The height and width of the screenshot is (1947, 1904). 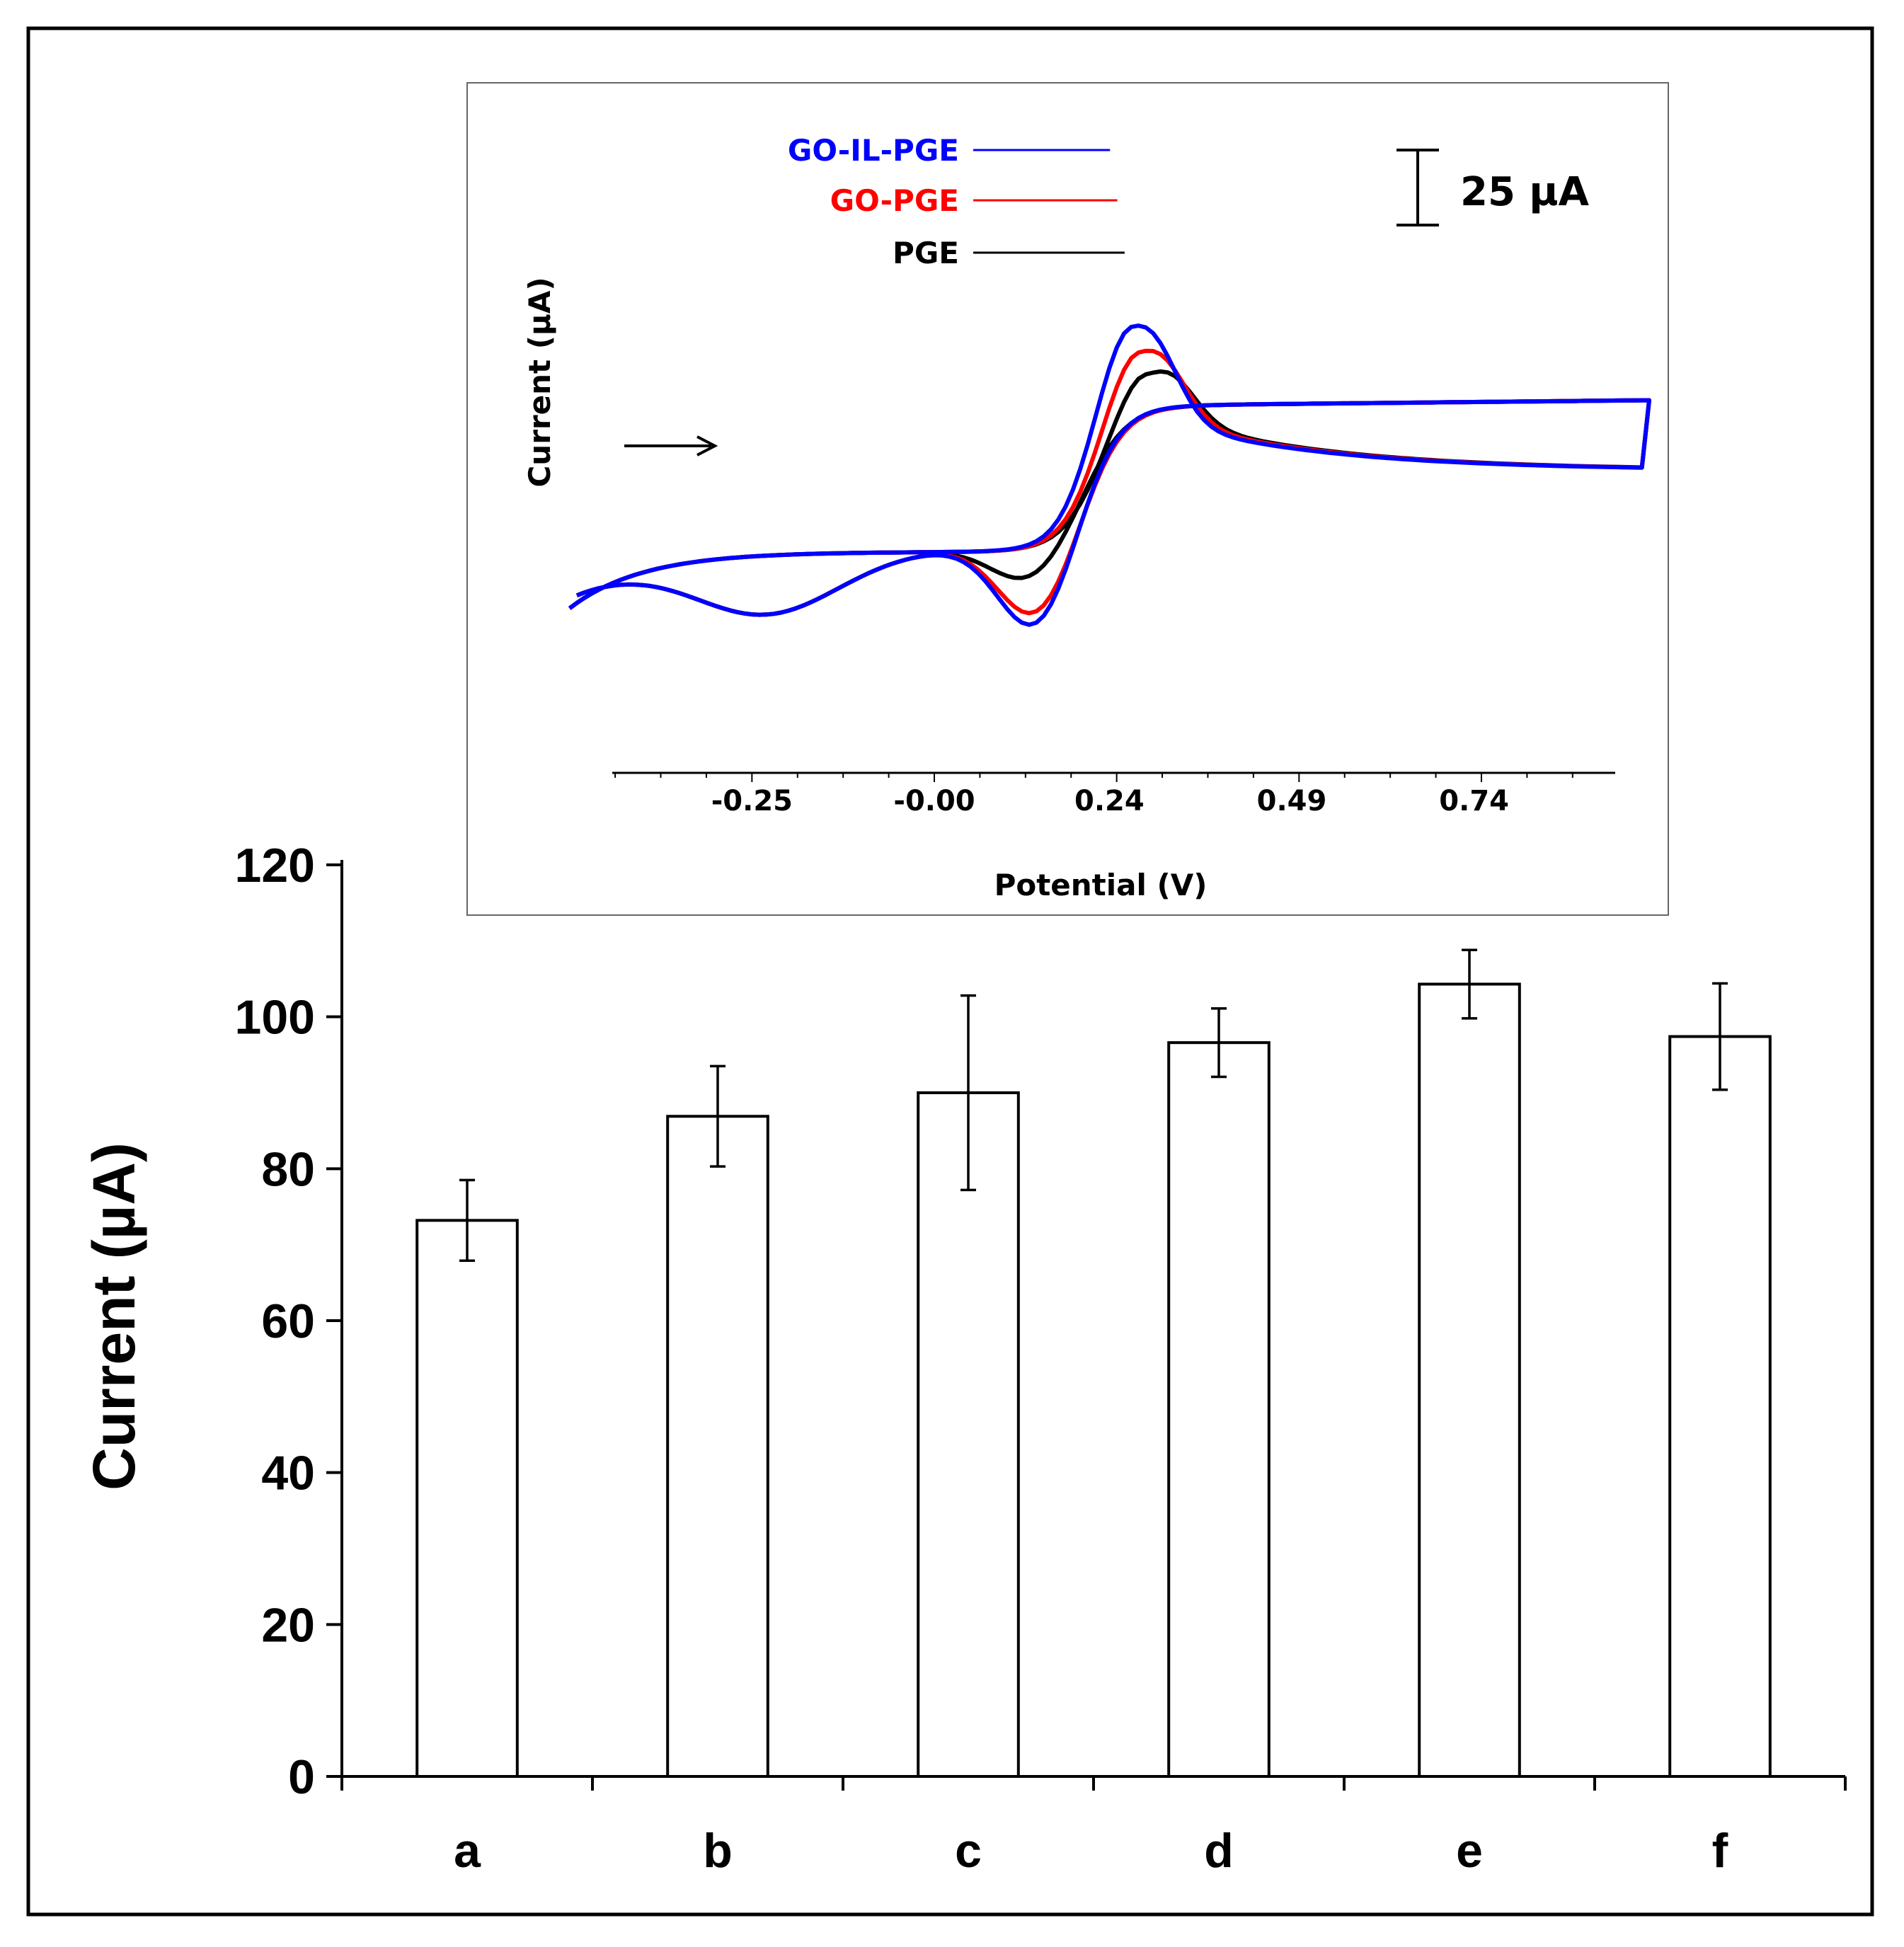 I want to click on bar-c, so click(x=968, y=1434).